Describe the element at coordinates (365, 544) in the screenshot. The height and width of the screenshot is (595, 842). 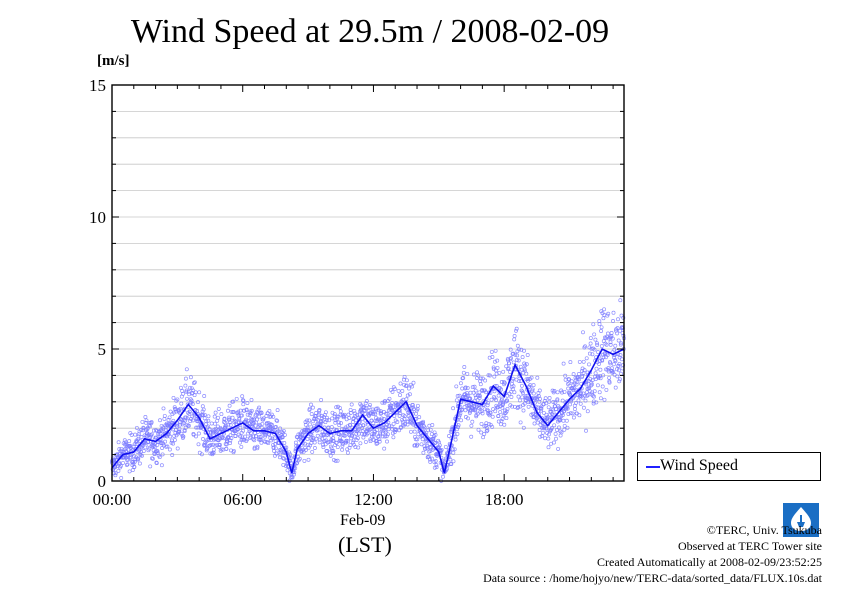
I see `x-axis-timezone-label: (LST)` at that location.